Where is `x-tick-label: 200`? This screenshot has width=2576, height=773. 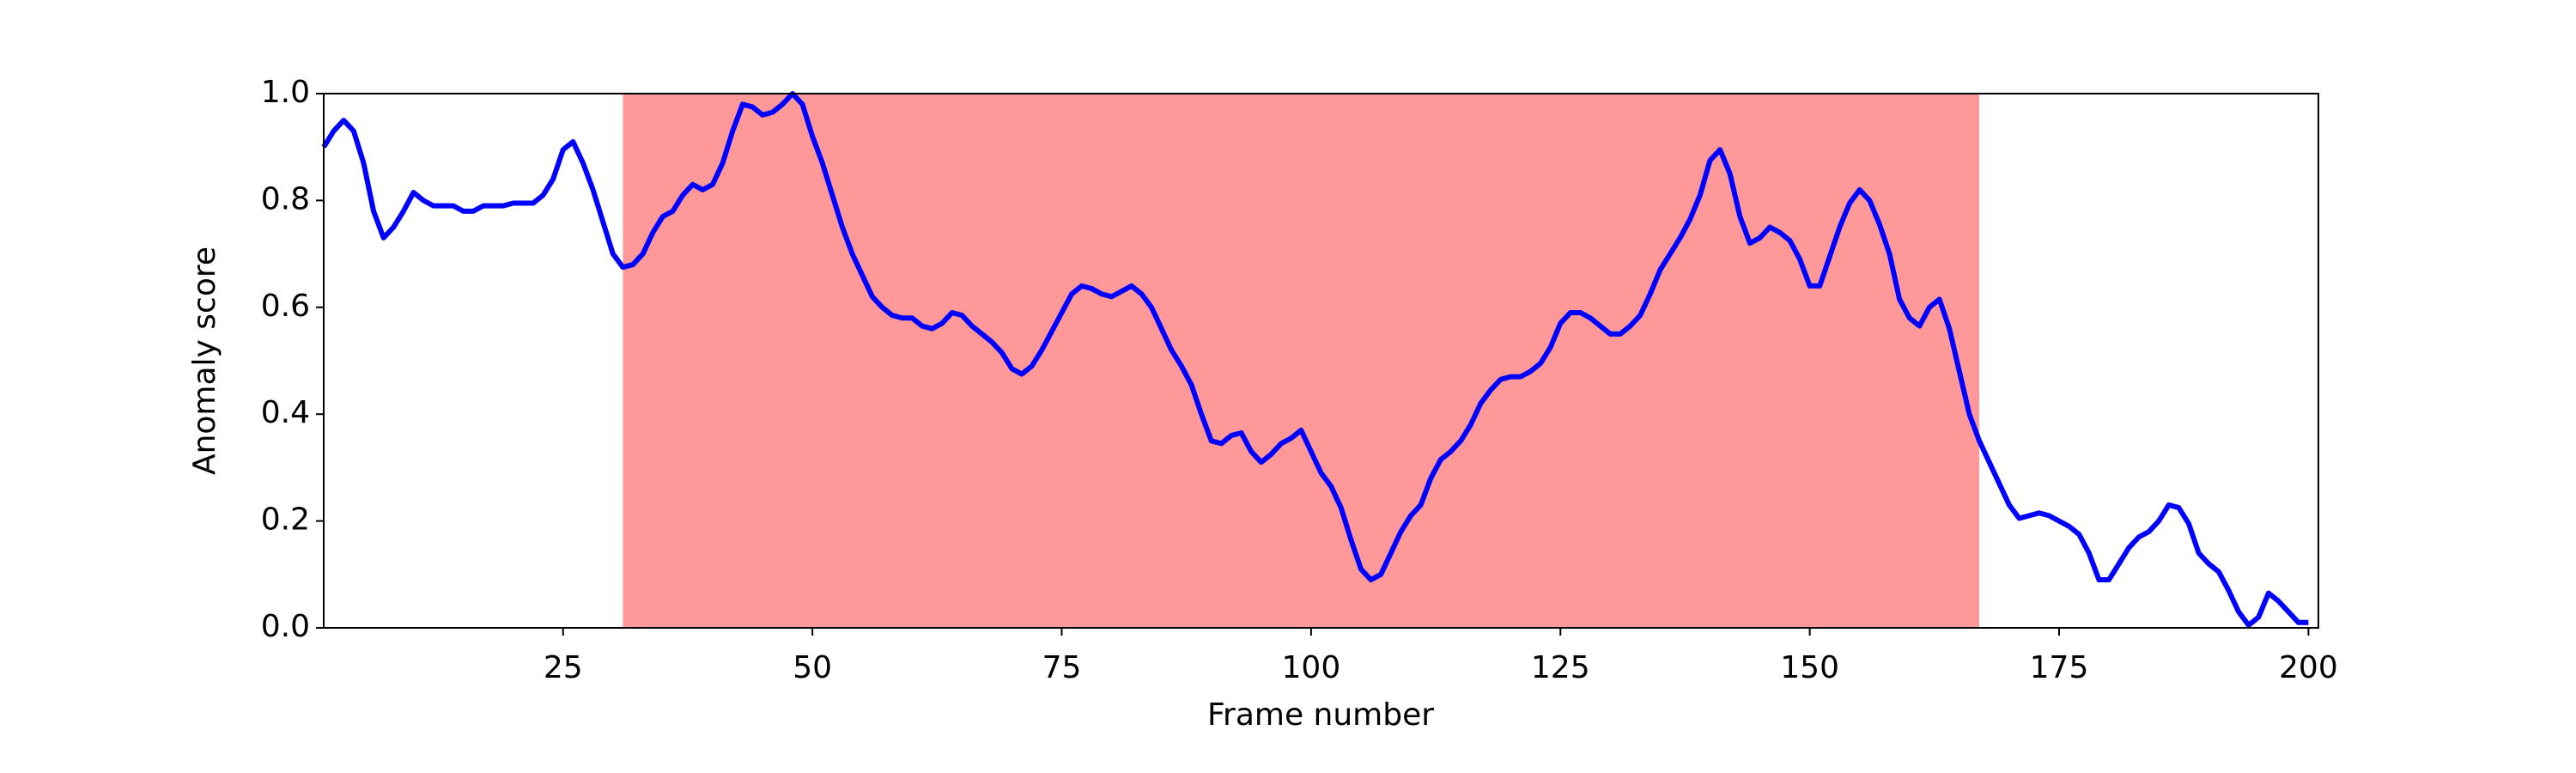 x-tick-label: 200 is located at coordinates (2309, 667).